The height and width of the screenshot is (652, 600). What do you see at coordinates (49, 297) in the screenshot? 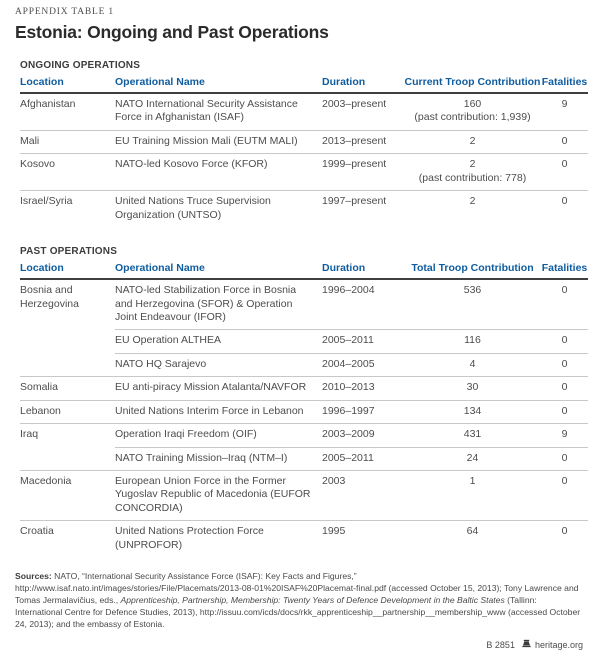
I see `cell-location: Bosnia and Herzegovina` at bounding box center [49, 297].